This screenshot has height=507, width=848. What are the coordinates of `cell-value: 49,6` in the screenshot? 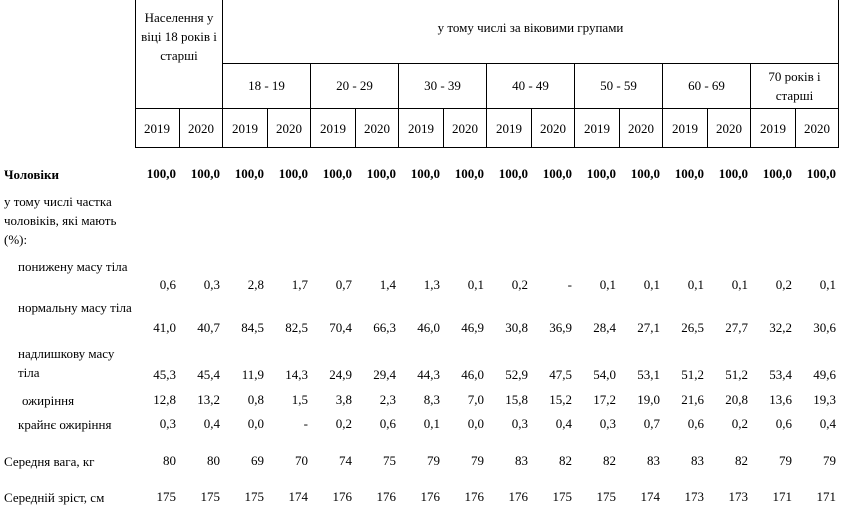 It's located at (824, 374).